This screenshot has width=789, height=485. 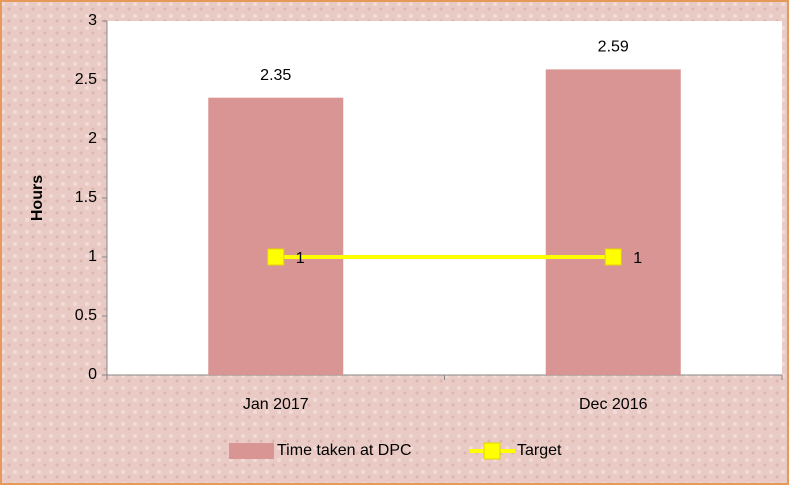 I want to click on y-tick-label: 0, so click(x=92, y=374).